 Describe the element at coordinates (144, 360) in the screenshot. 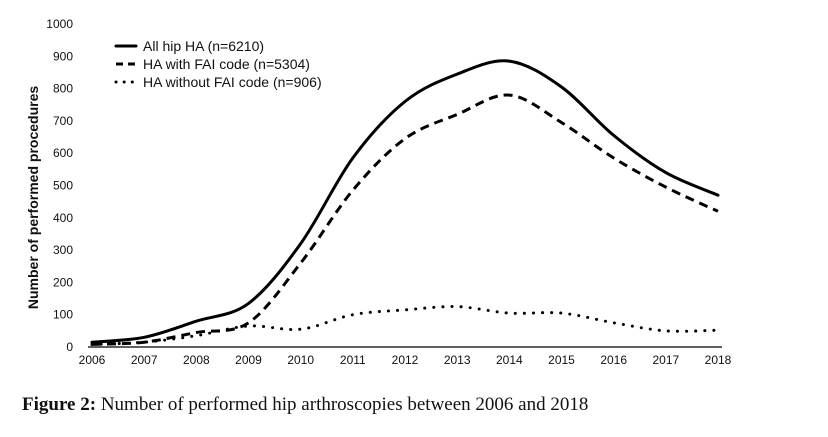

I see `x-tick-label: 2007` at that location.